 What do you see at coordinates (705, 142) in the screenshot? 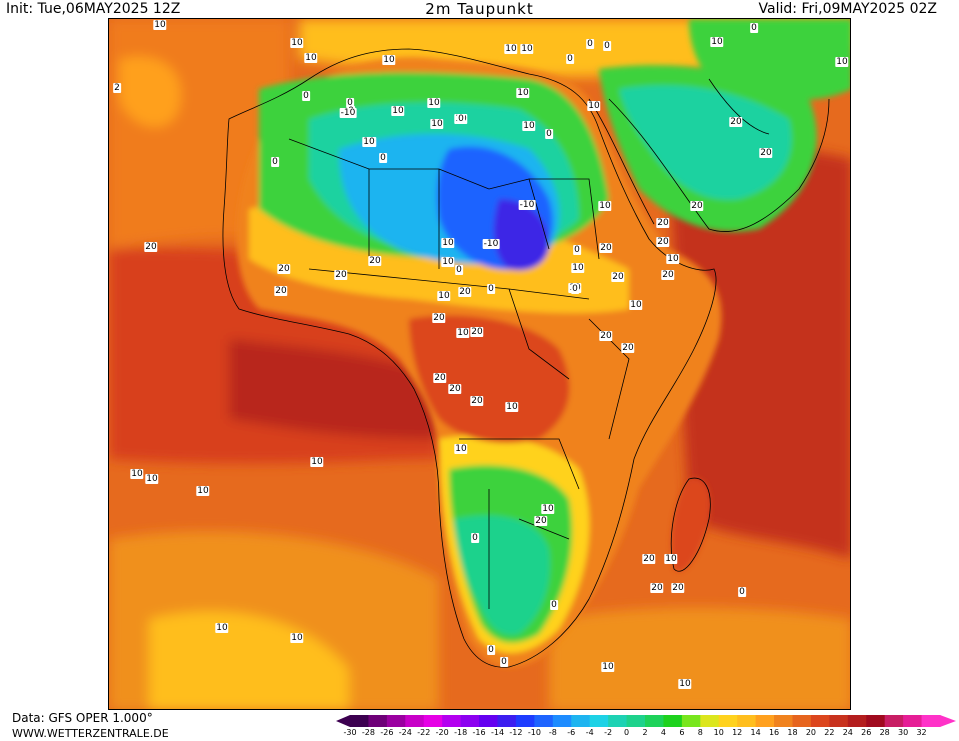
I see `arabia-teal` at bounding box center [705, 142].